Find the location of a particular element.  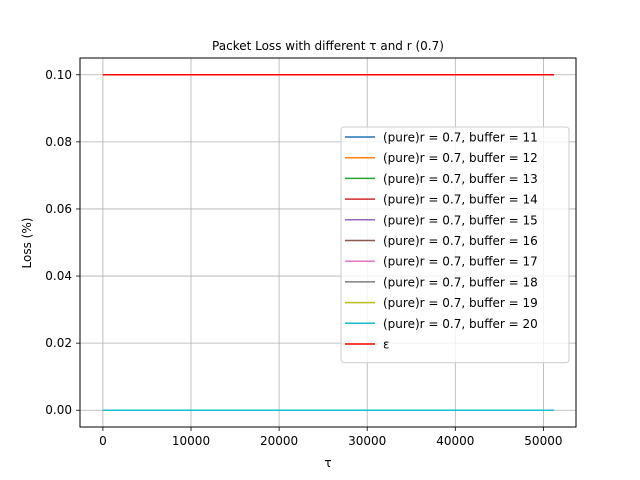

x-tick-label: 20000 is located at coordinates (279, 441).